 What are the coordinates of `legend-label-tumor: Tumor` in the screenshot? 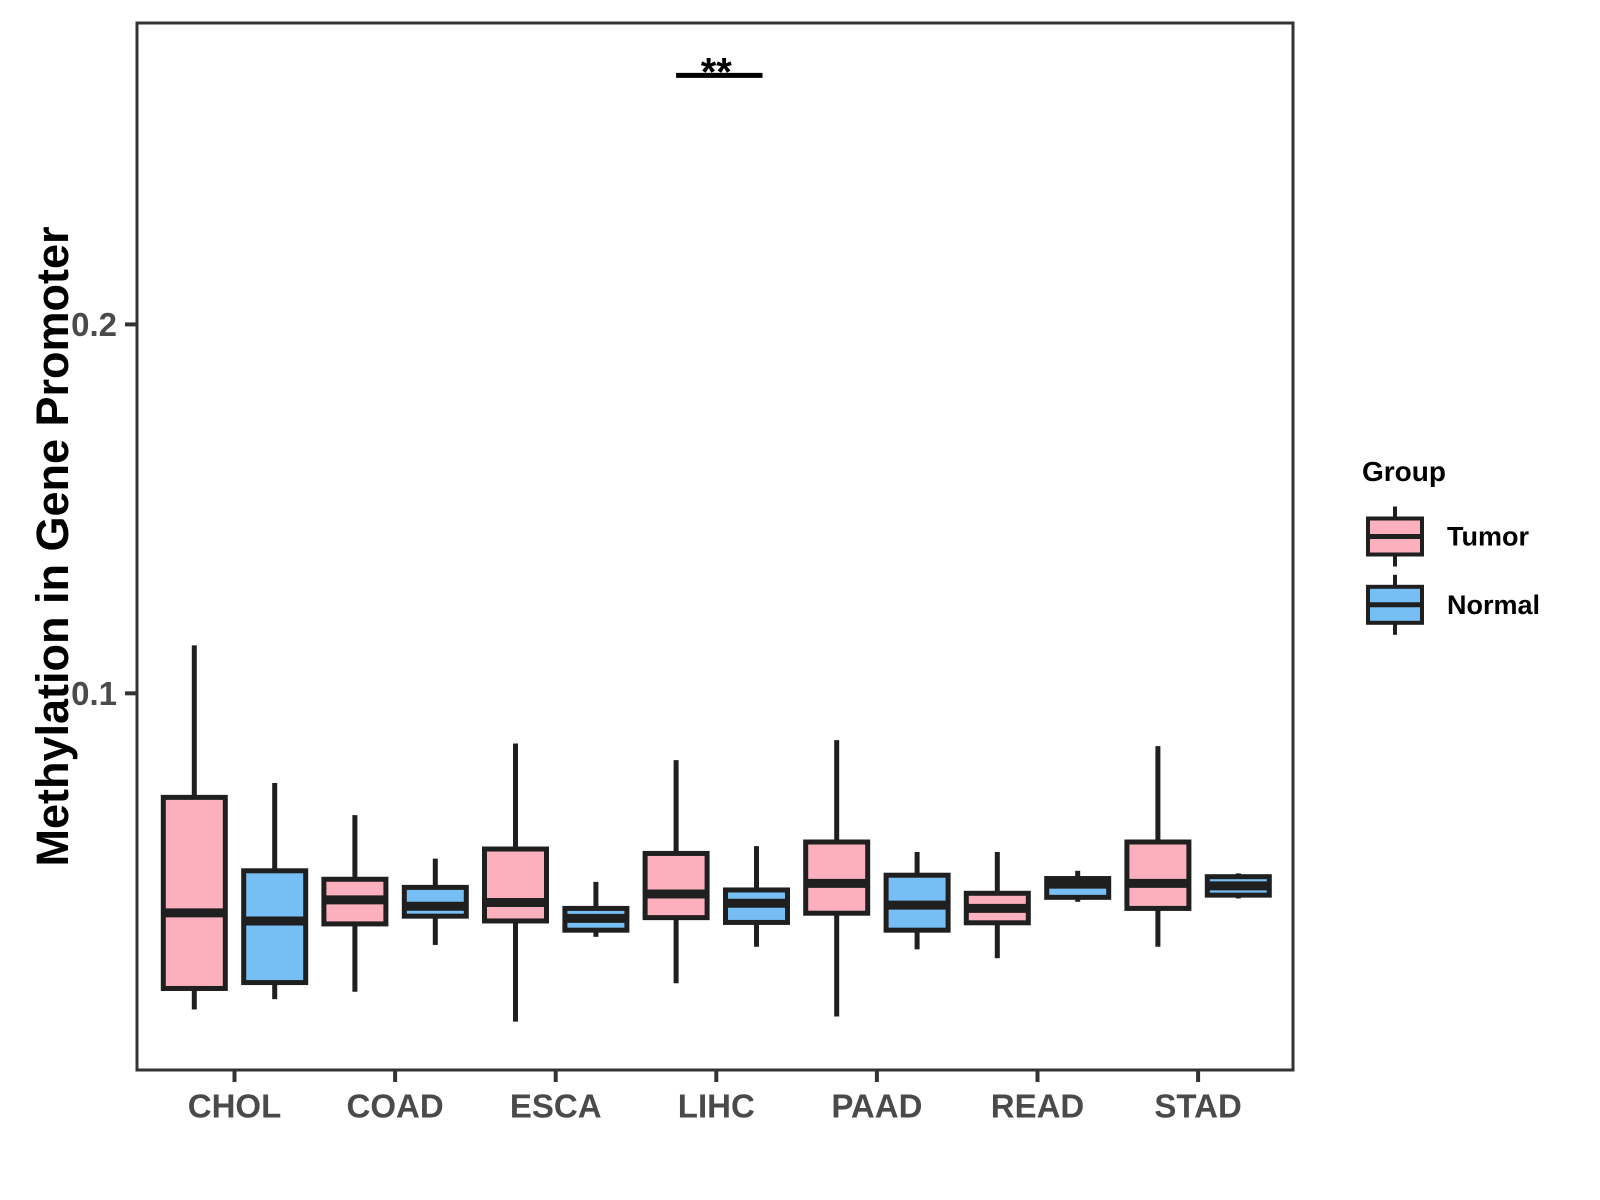 It's located at (1488, 537).